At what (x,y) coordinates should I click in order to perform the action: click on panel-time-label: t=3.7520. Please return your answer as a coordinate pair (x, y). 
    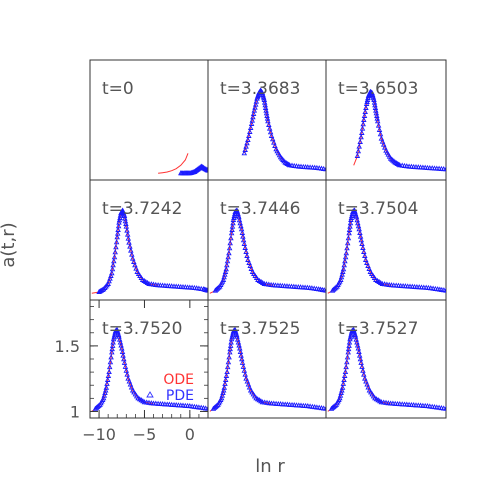
    Looking at the image, I should click on (142, 329).